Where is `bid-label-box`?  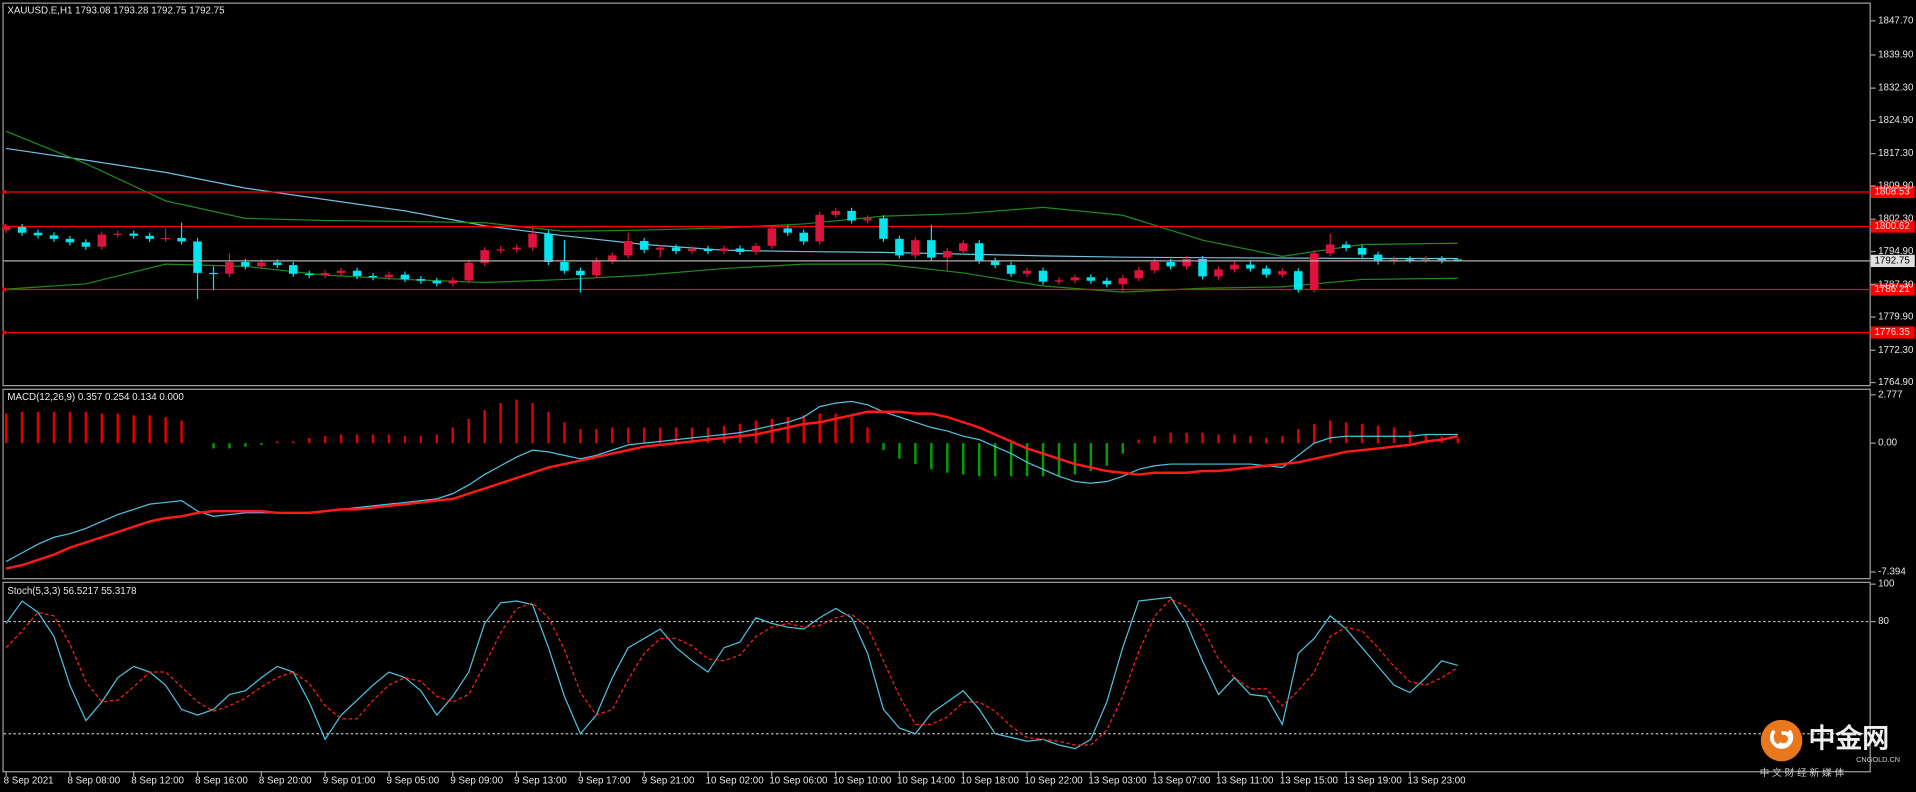 bid-label-box is located at coordinates (1892, 261).